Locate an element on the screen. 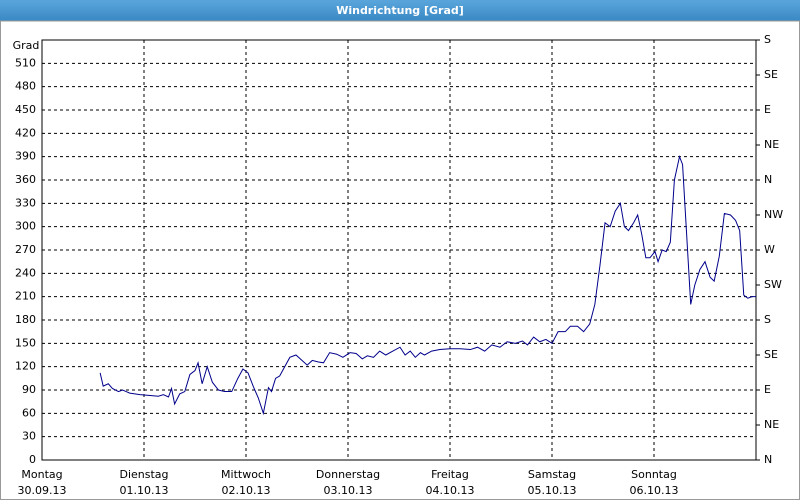  y2-tick-label: W is located at coordinates (769, 249).